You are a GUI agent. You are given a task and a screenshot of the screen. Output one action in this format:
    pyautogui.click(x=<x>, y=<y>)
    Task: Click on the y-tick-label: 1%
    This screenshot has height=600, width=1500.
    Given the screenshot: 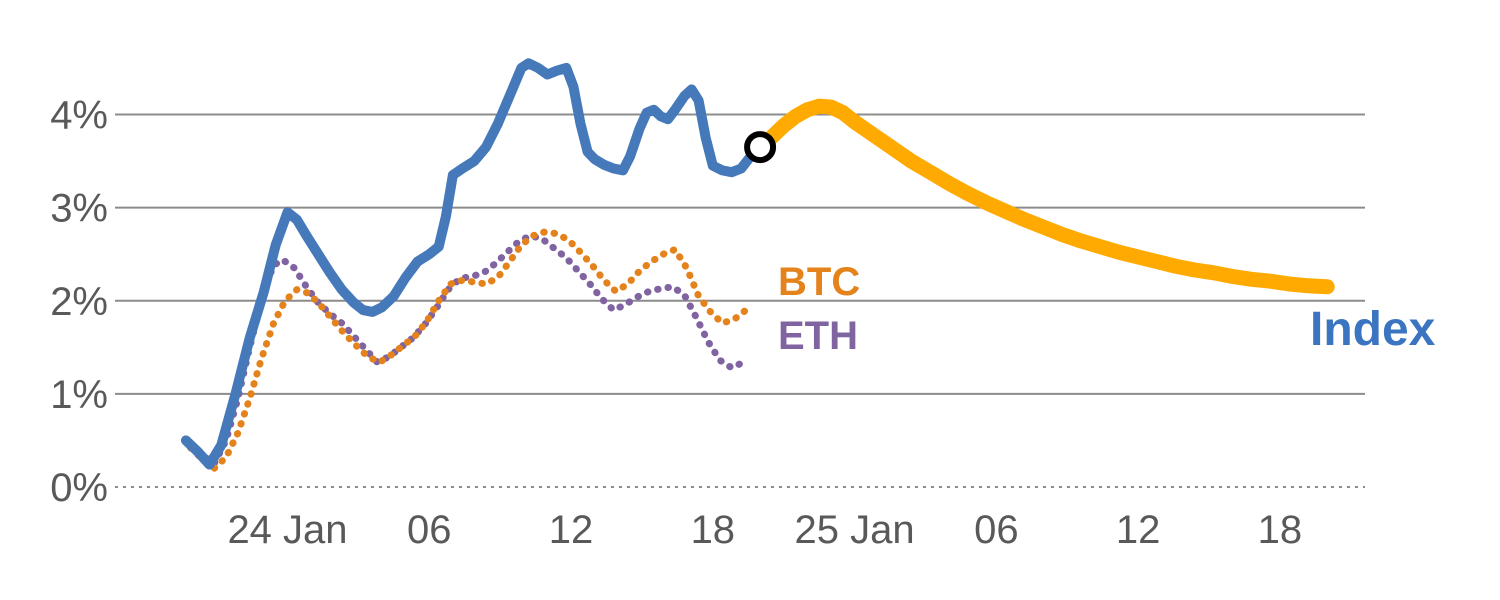 What is the action you would take?
    pyautogui.click(x=79, y=395)
    